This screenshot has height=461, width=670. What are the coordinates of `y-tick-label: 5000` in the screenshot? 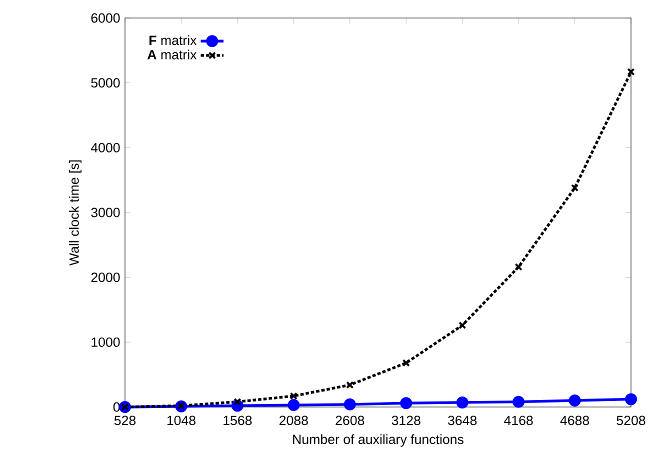 It's located at (105, 83).